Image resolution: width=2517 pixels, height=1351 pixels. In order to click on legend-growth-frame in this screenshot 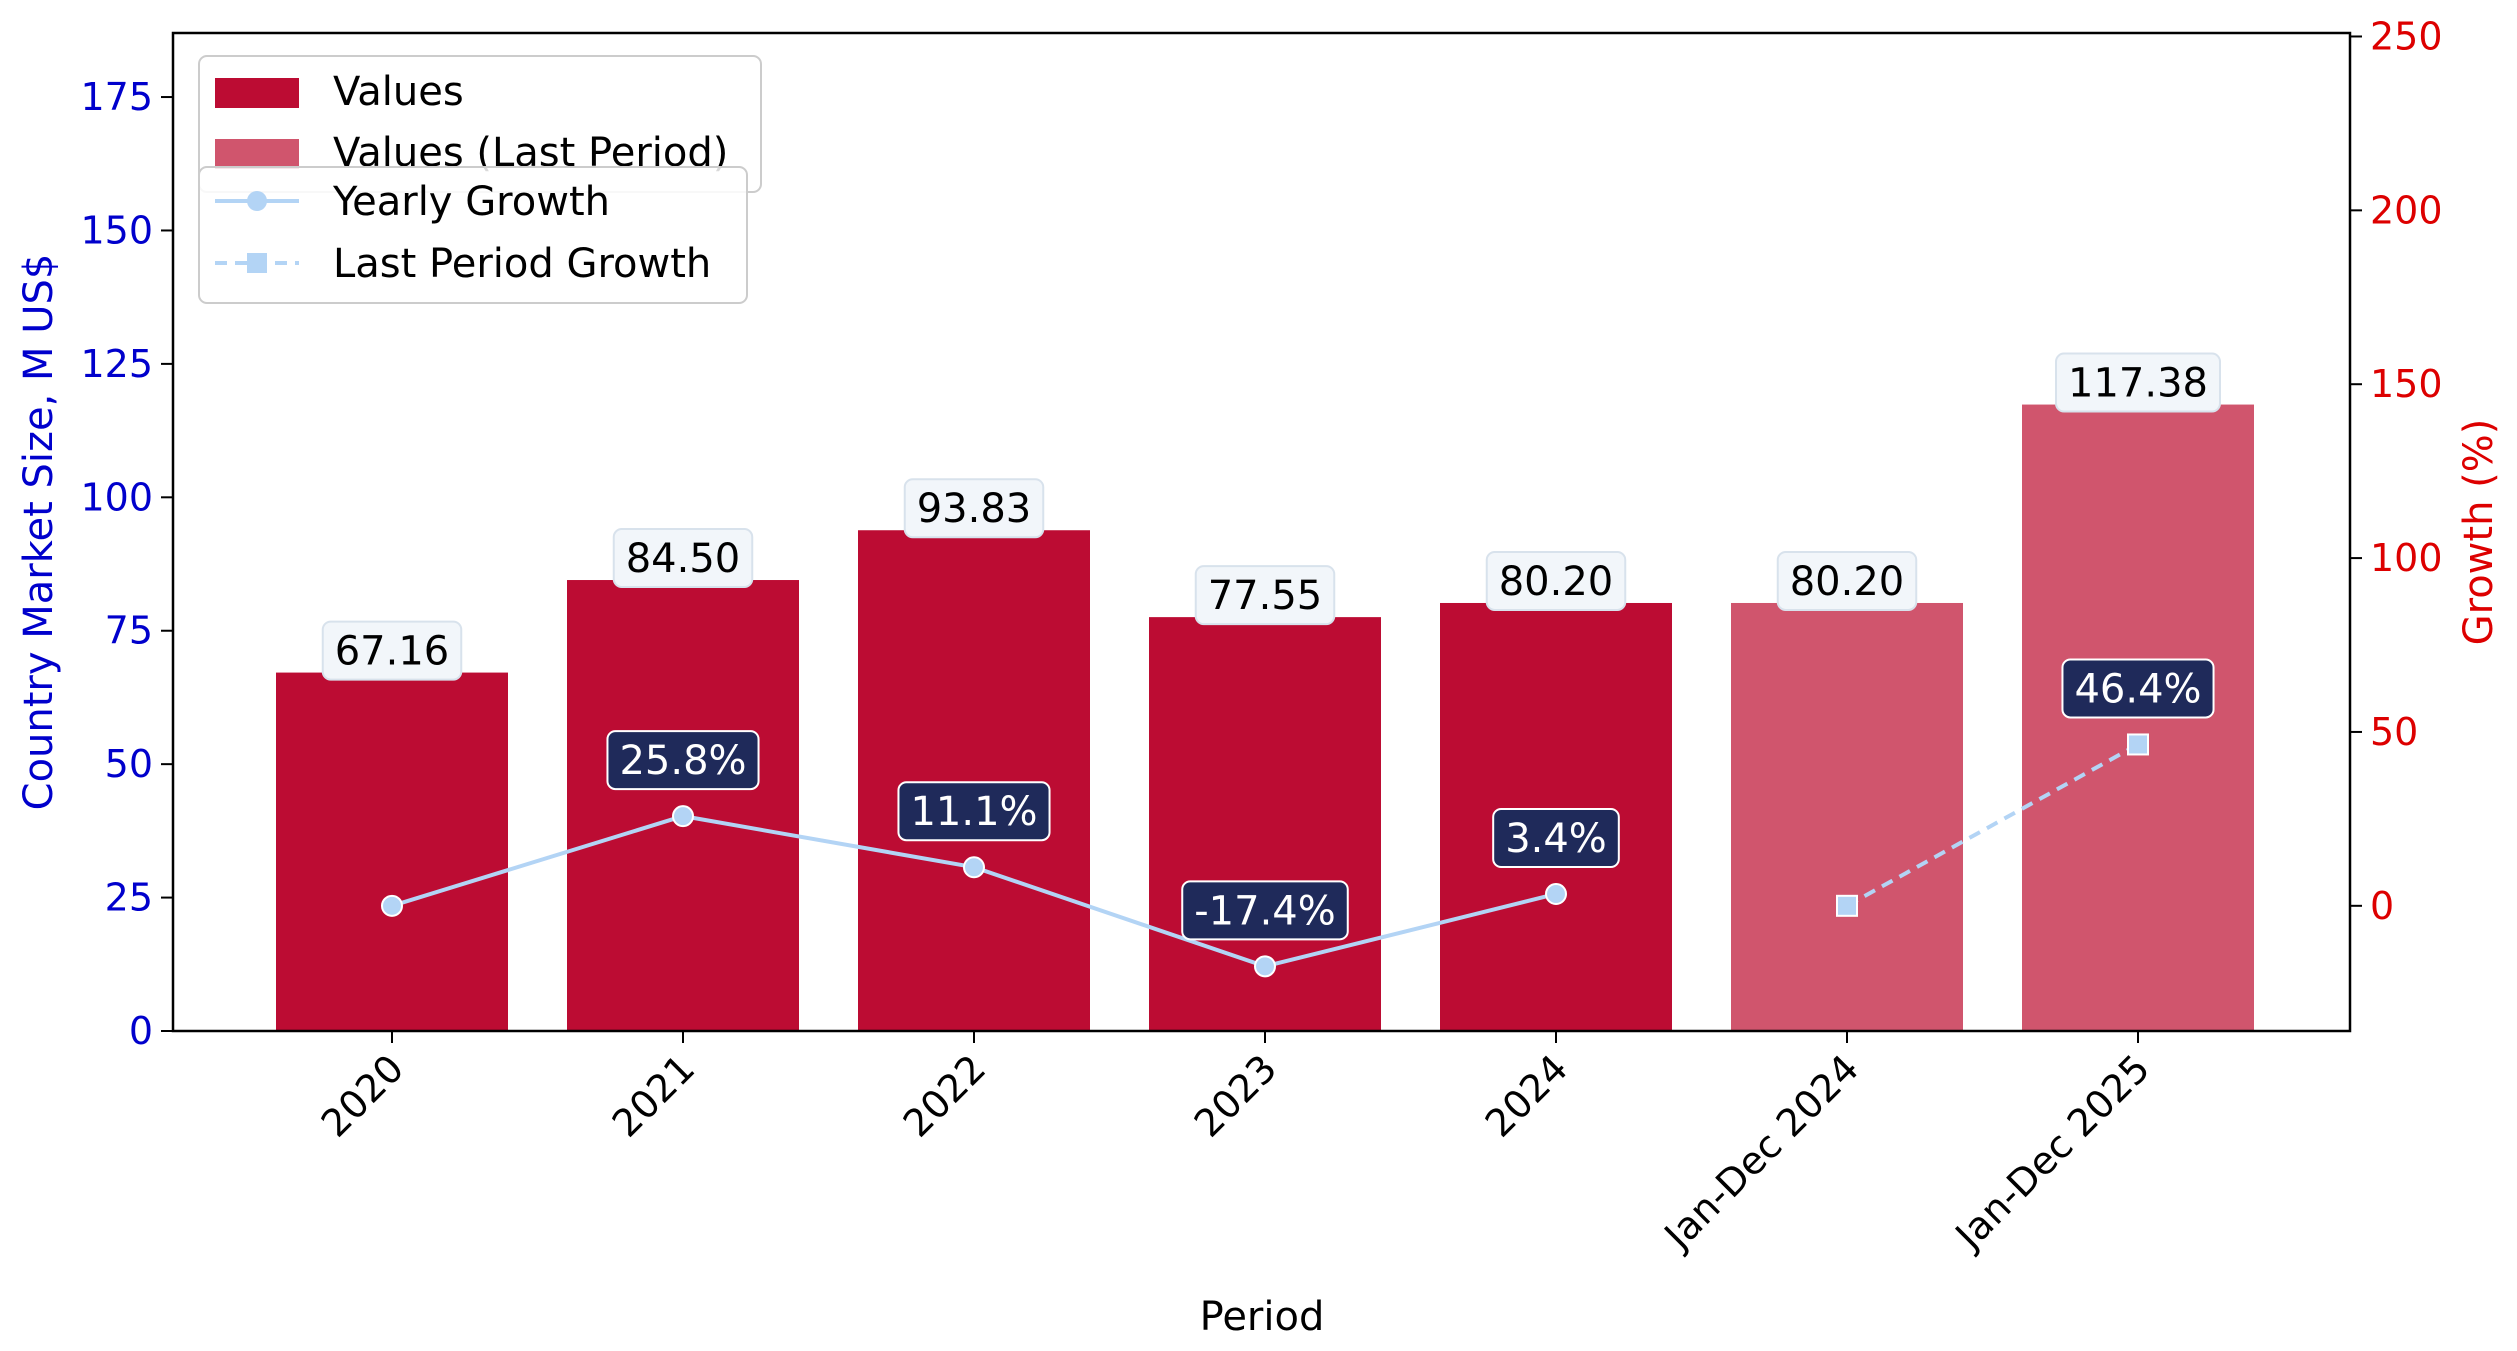, I will do `click(473, 235)`.